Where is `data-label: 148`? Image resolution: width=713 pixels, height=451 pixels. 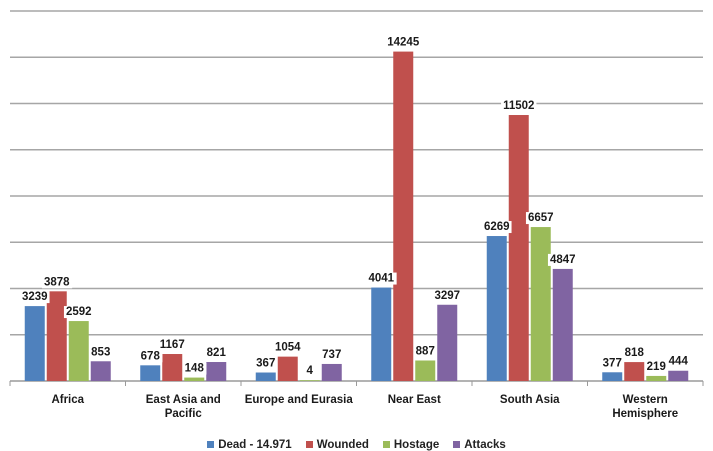 data-label: 148 is located at coordinates (195, 369).